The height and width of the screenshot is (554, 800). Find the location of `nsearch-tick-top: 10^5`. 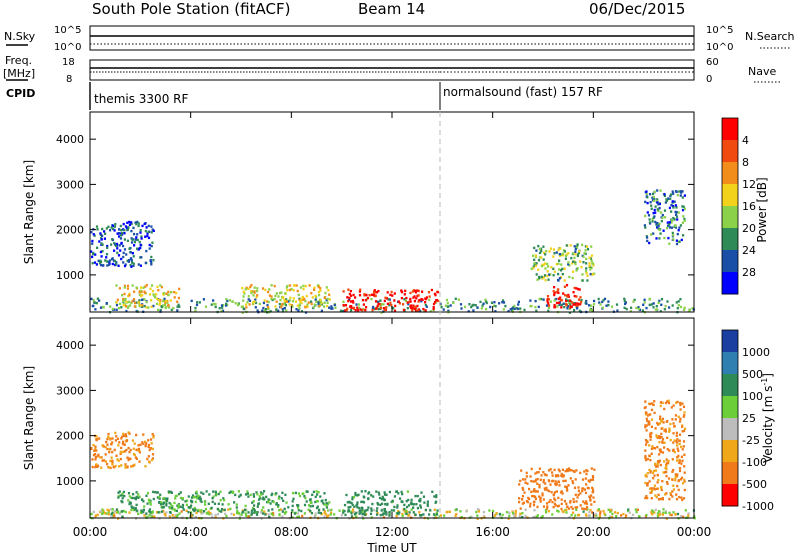

nsearch-tick-top: 10^5 is located at coordinates (719, 30).